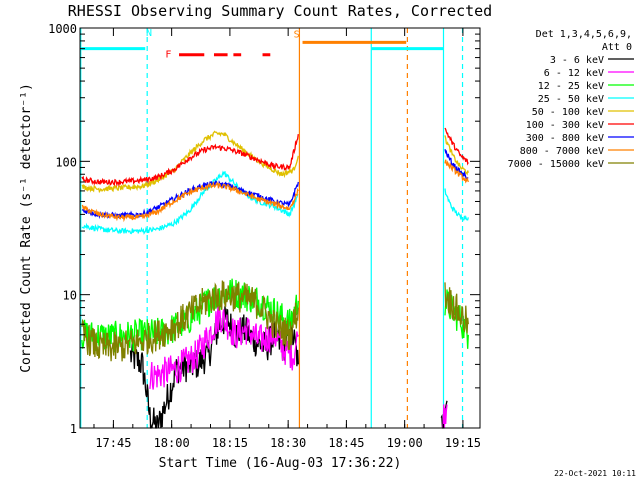 Image resolution: width=640 pixels, height=480 pixels. What do you see at coordinates (62, 29) in the screenshot?
I see `y-tick-label-3: 1000` at bounding box center [62, 29].